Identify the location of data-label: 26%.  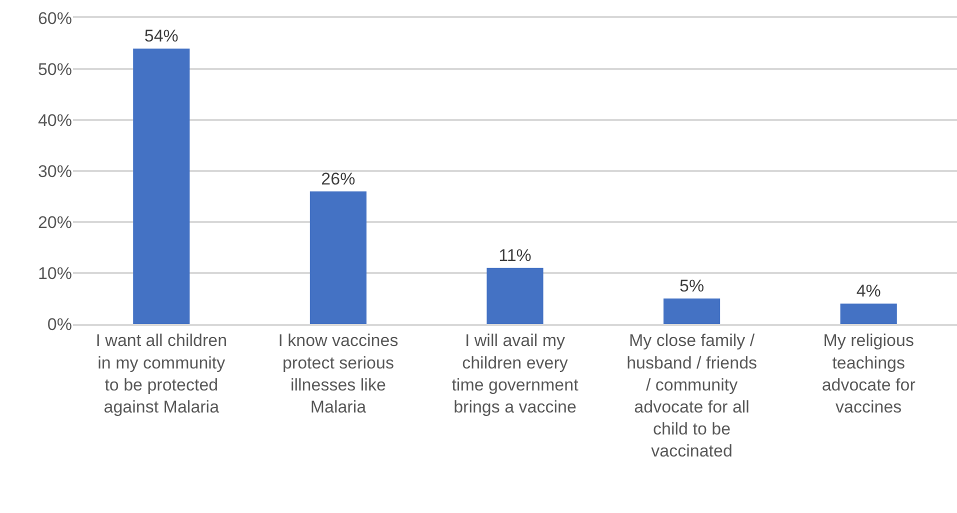
(338, 178).